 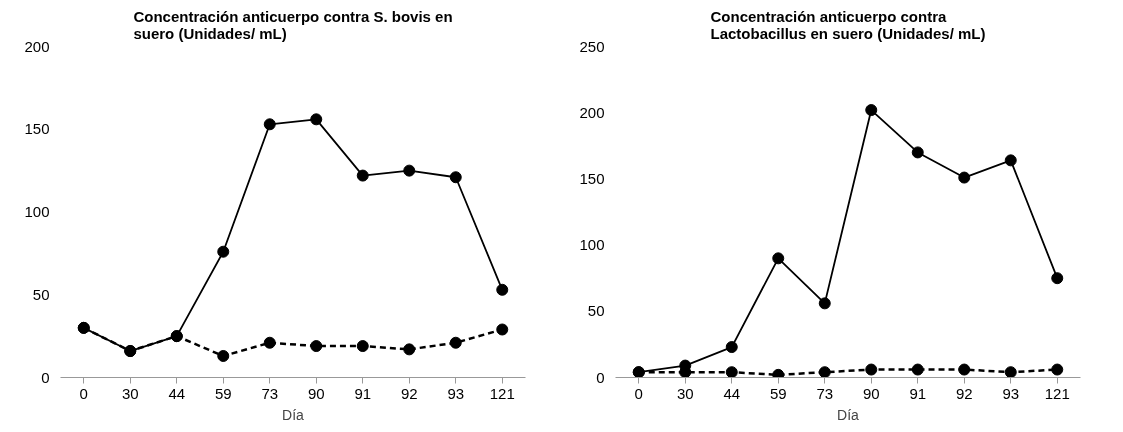 What do you see at coordinates (592, 46) in the screenshot?
I see `y-tick-label: 250` at bounding box center [592, 46].